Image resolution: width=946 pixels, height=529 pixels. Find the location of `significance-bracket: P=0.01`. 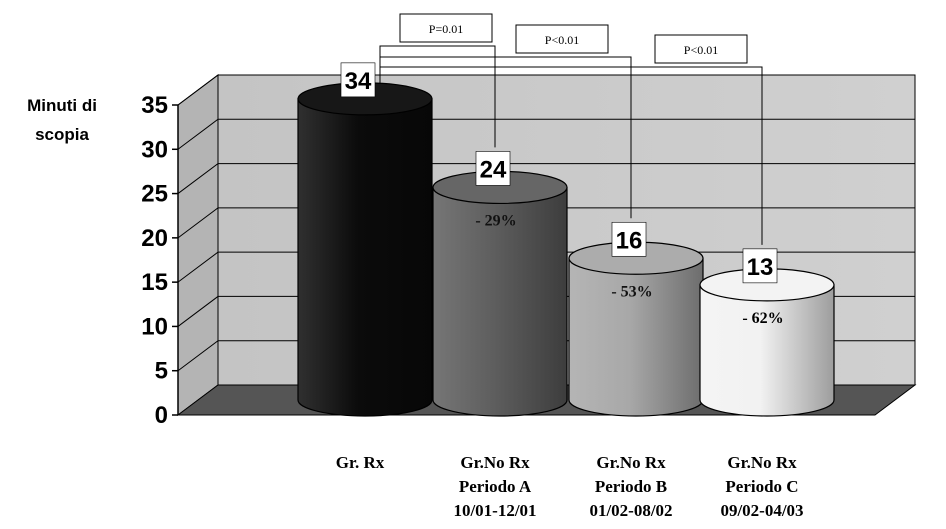

significance-bracket: P=0.01 is located at coordinates (437, 80).